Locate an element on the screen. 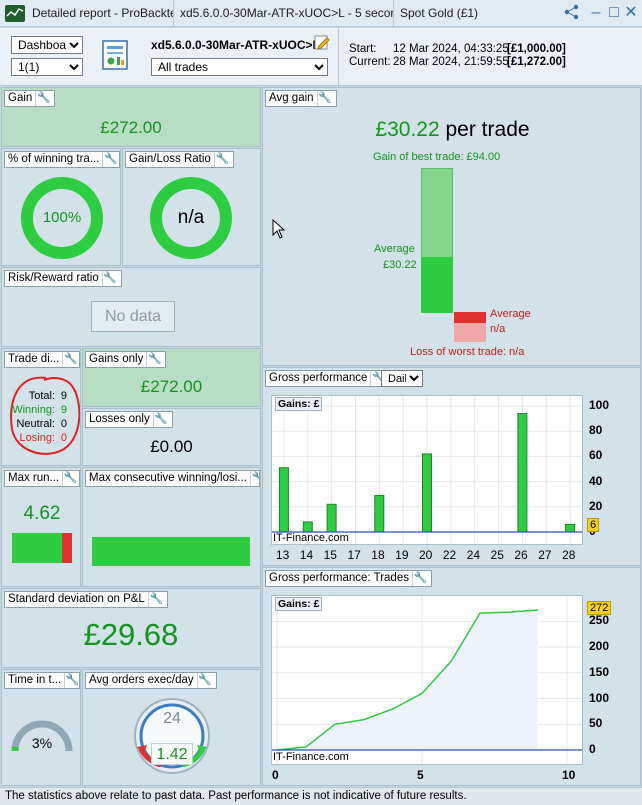  x-tick-label: 28 is located at coordinates (569, 555).